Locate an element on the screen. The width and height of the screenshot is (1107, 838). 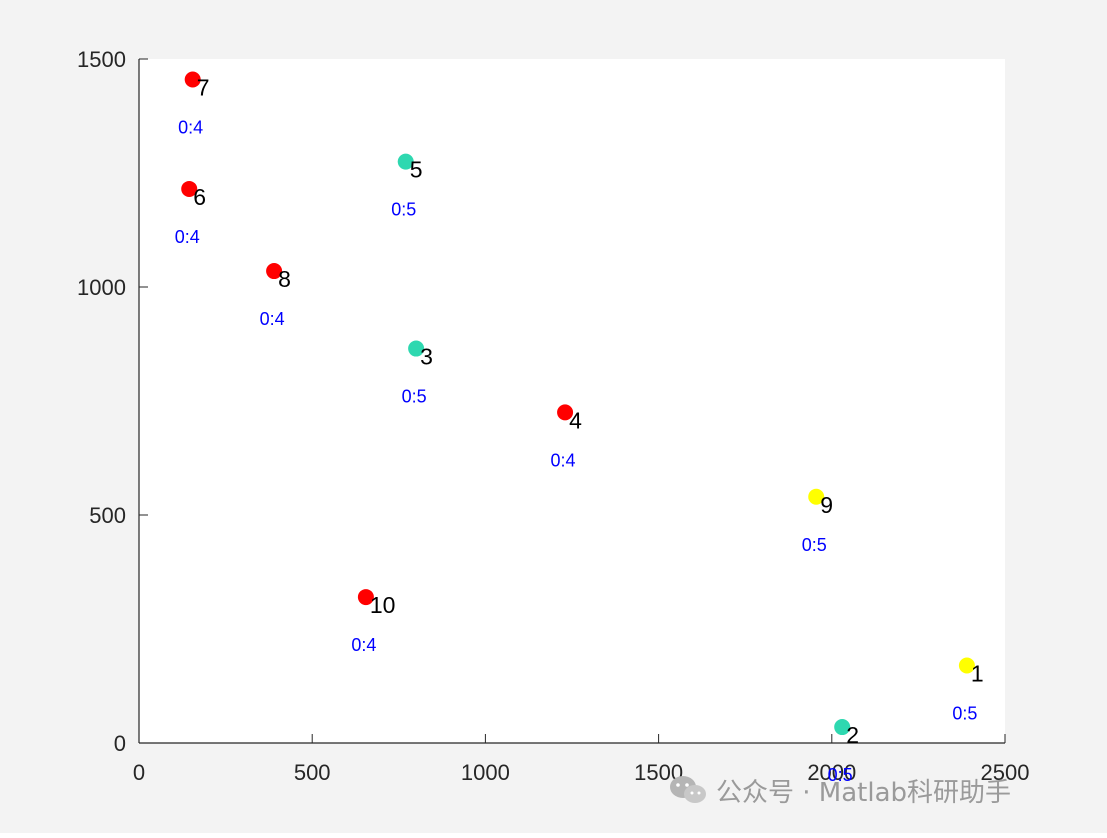
x-tick-label: 2000 is located at coordinates (831, 772).